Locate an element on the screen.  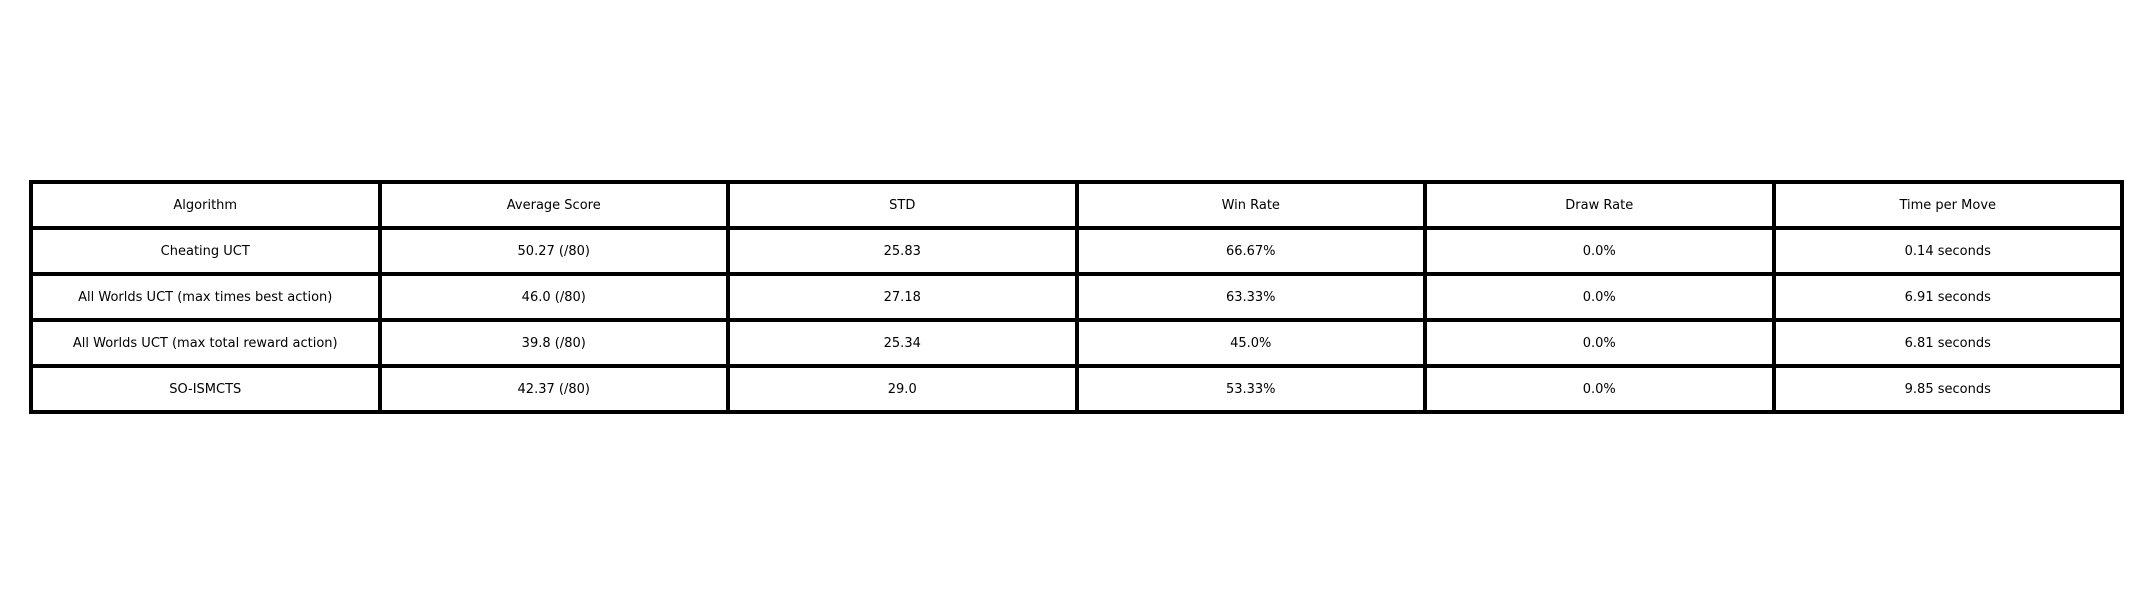
table-cell: 46.0 (/80) is located at coordinates (553, 297).